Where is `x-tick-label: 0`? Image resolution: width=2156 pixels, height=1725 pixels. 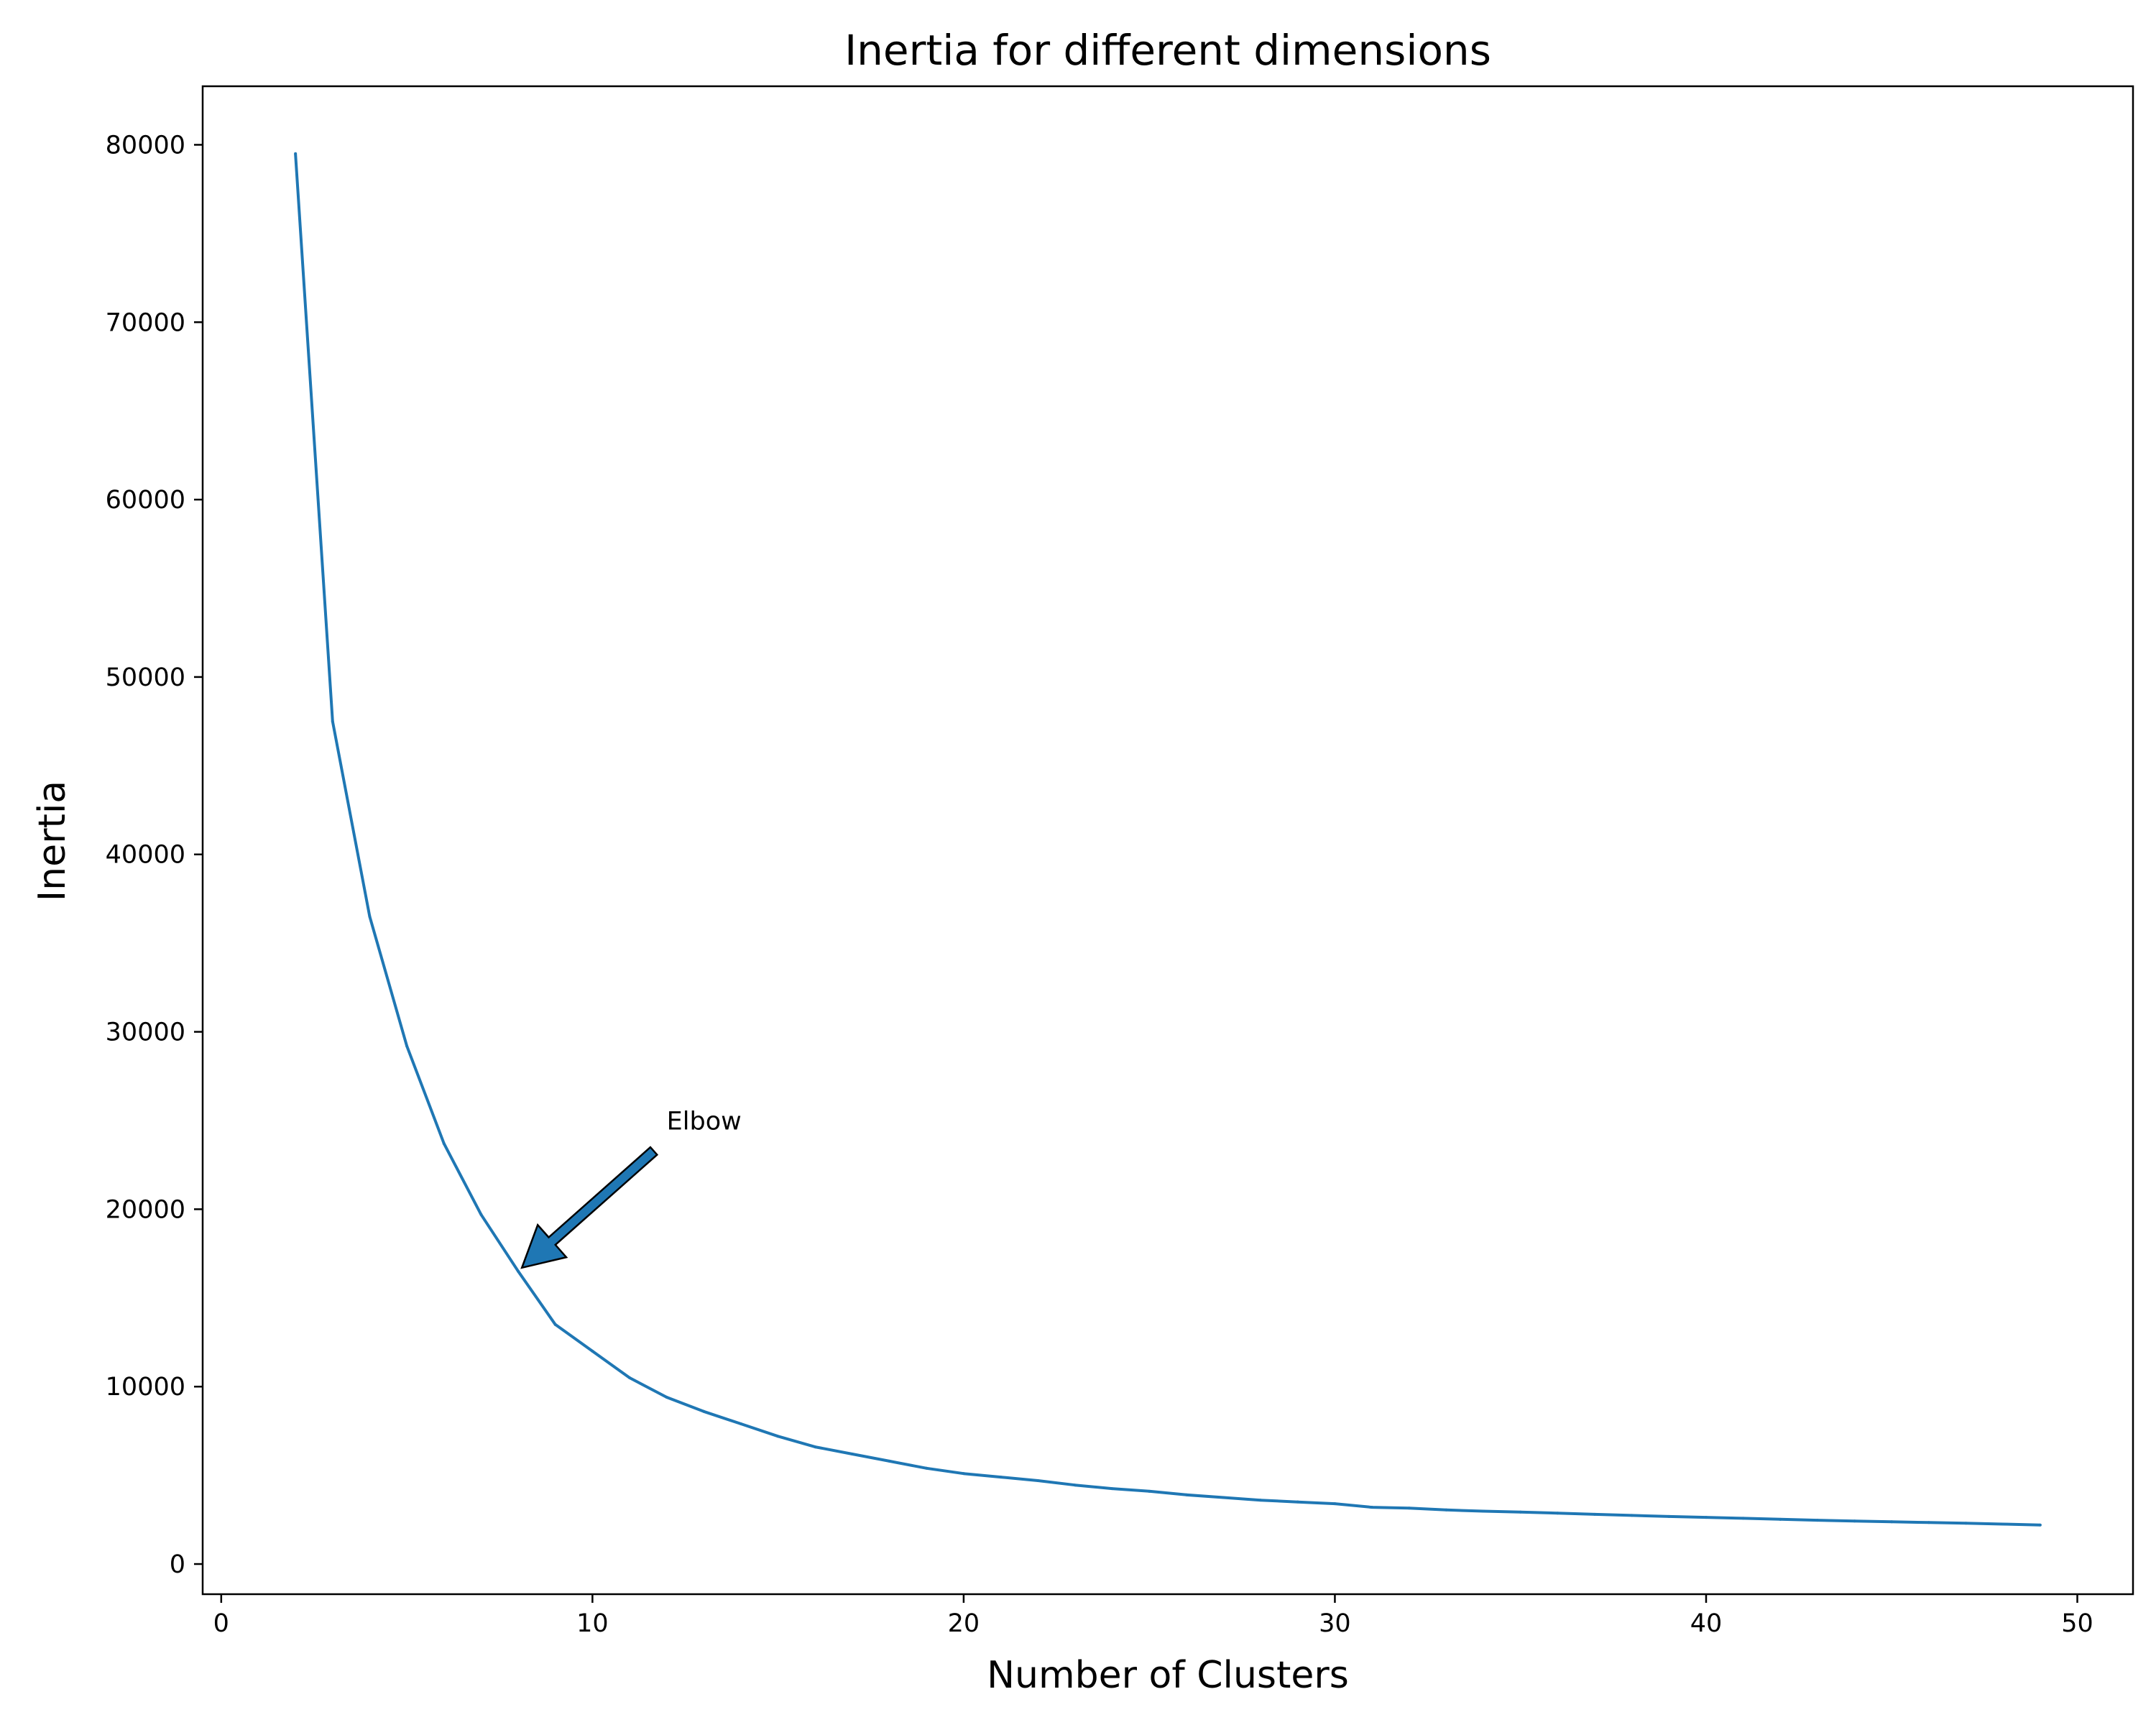
x-tick-label: 0 is located at coordinates (221, 1623).